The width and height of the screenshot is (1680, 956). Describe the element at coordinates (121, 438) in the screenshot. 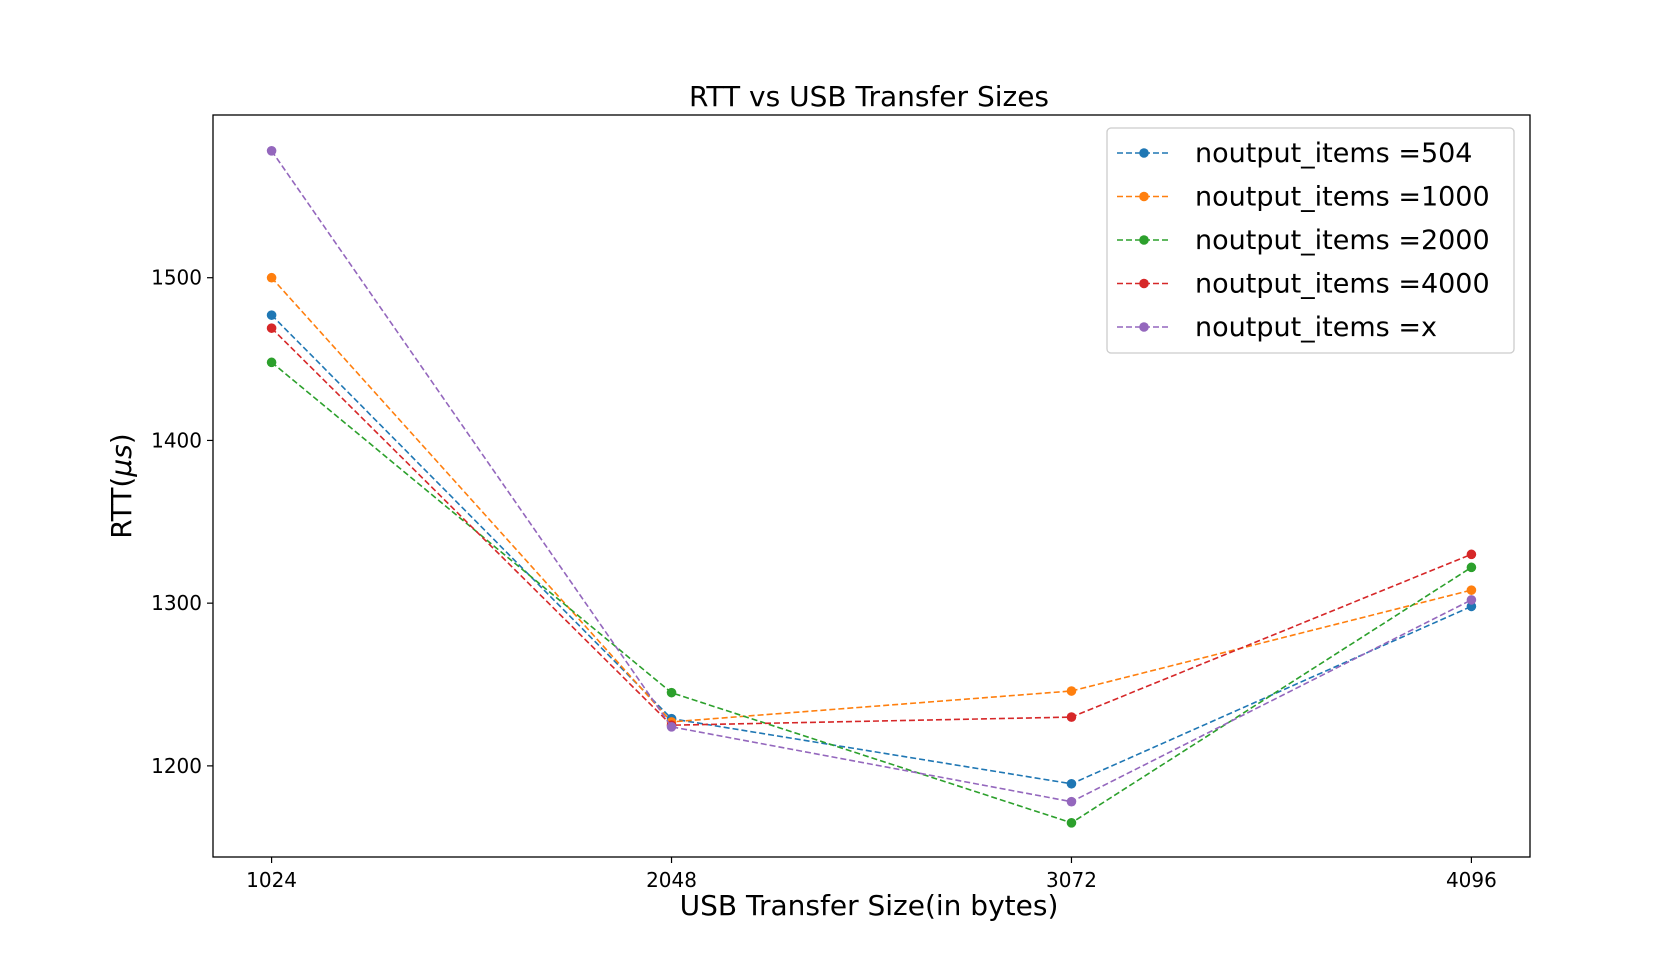

I see `y-axis-label-close: )` at that location.